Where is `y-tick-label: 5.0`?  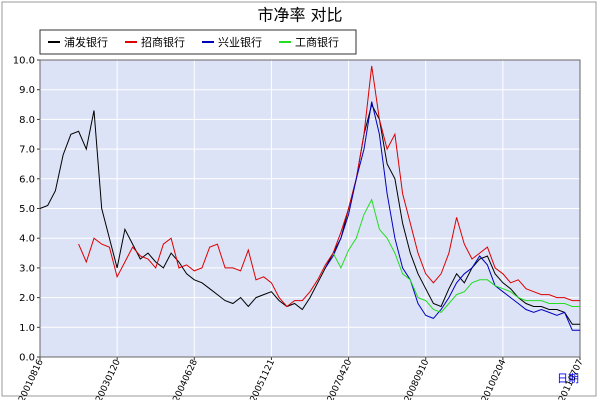 y-tick-label: 5.0 is located at coordinates (27, 209).